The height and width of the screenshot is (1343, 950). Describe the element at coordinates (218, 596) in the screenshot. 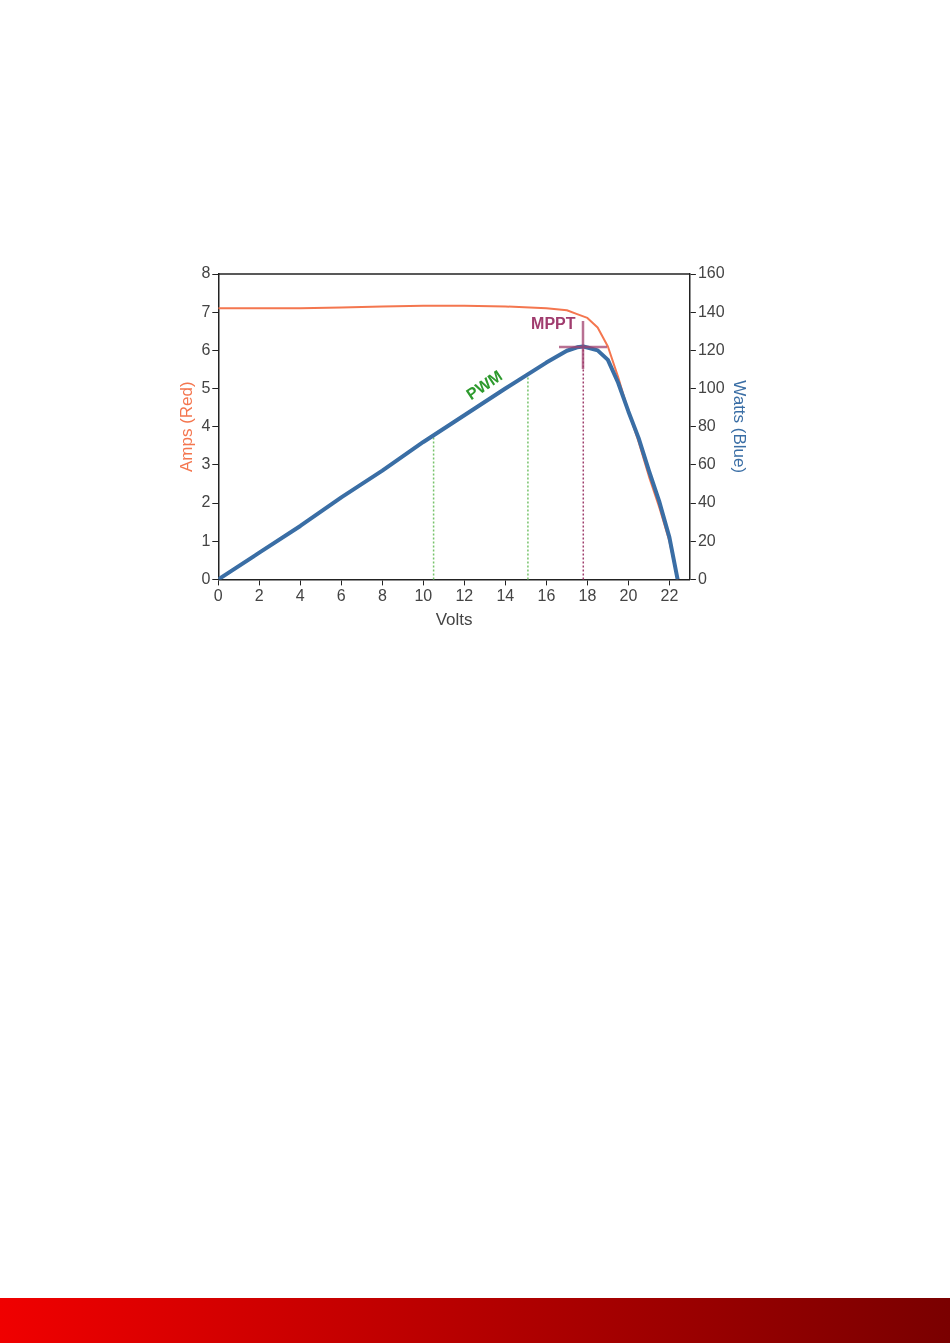

I see `x-tick-label: 0` at that location.